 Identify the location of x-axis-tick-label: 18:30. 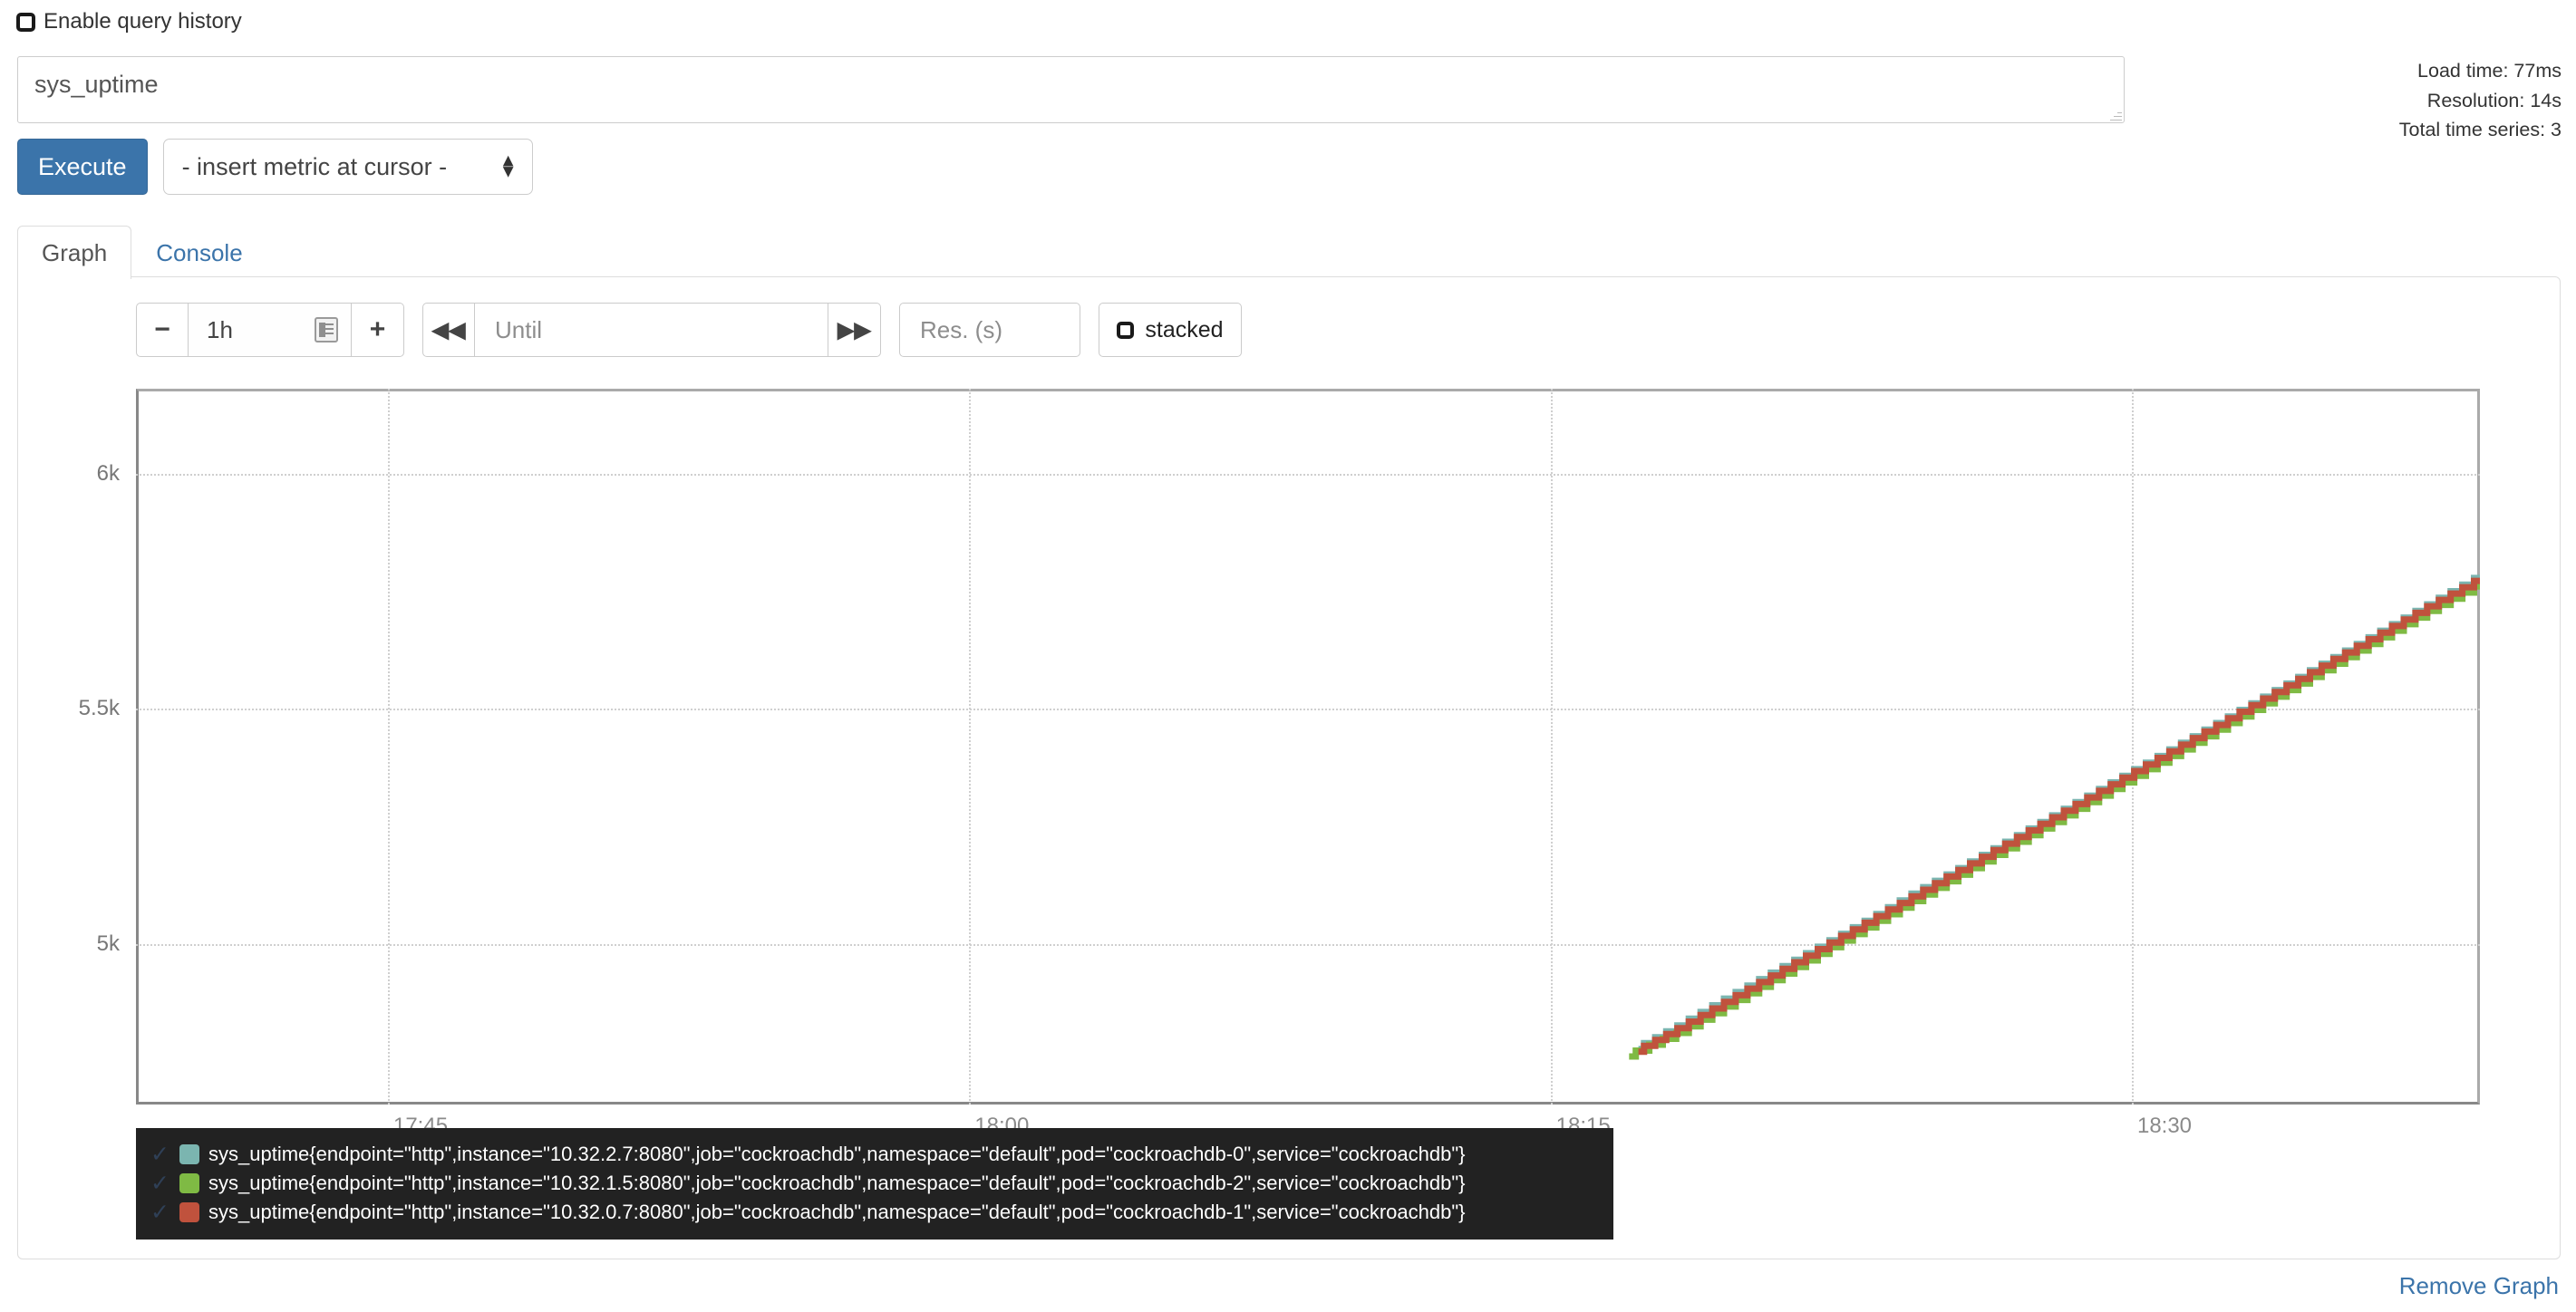
(2164, 1126).